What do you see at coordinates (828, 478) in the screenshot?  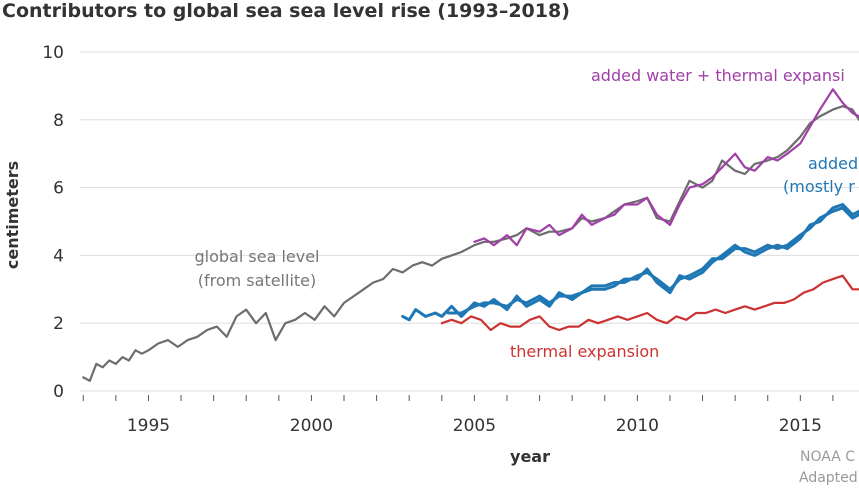 I see `credit-line-2: Adapted` at bounding box center [828, 478].